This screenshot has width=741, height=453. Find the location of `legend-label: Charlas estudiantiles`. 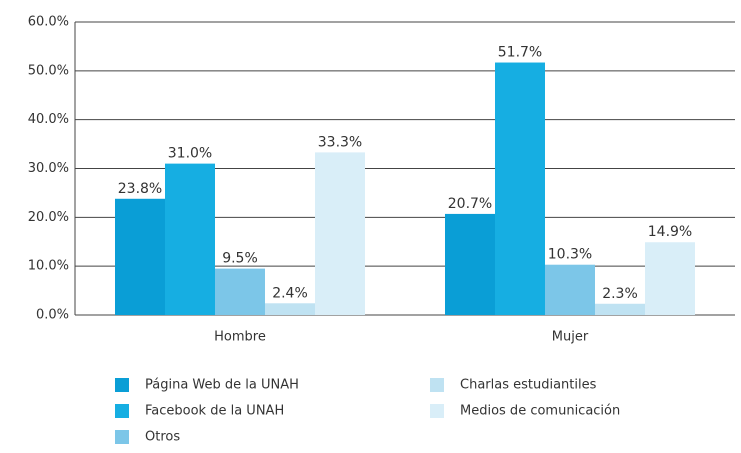

legend-label: Charlas estudiantiles is located at coordinates (528, 385).